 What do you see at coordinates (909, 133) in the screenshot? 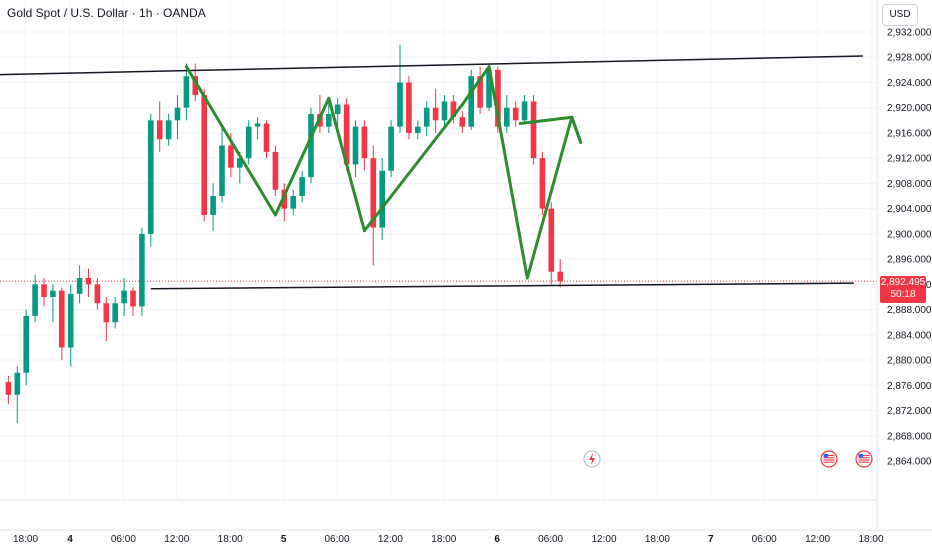
I see `price-tick-label: 2,916.000` at bounding box center [909, 133].